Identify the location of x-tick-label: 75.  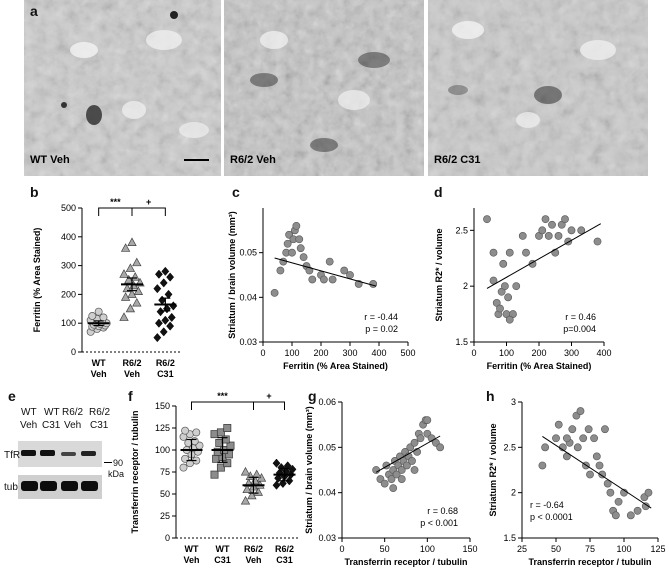
(590, 549).